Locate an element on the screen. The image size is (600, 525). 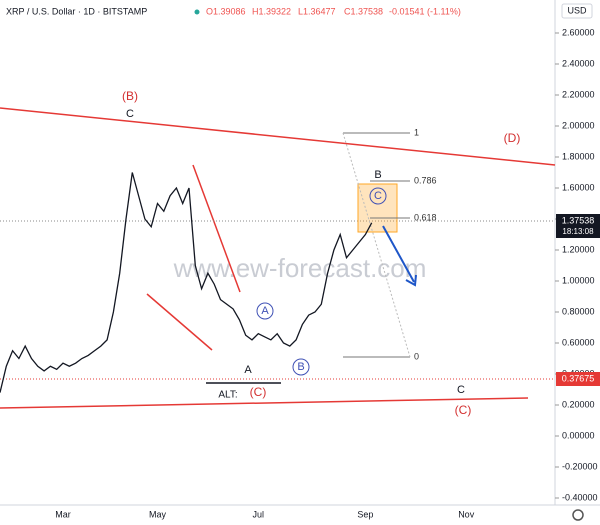
target-box is located at coordinates (377, 208).